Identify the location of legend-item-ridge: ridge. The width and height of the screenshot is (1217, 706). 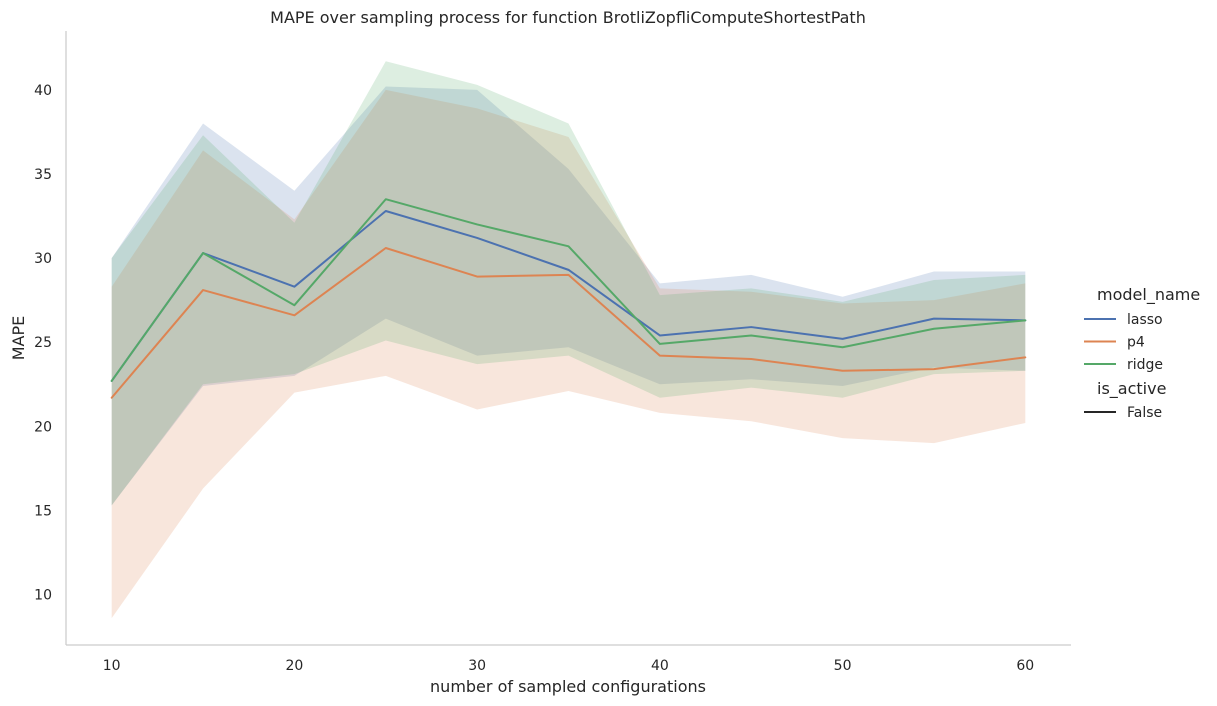
(1123, 365).